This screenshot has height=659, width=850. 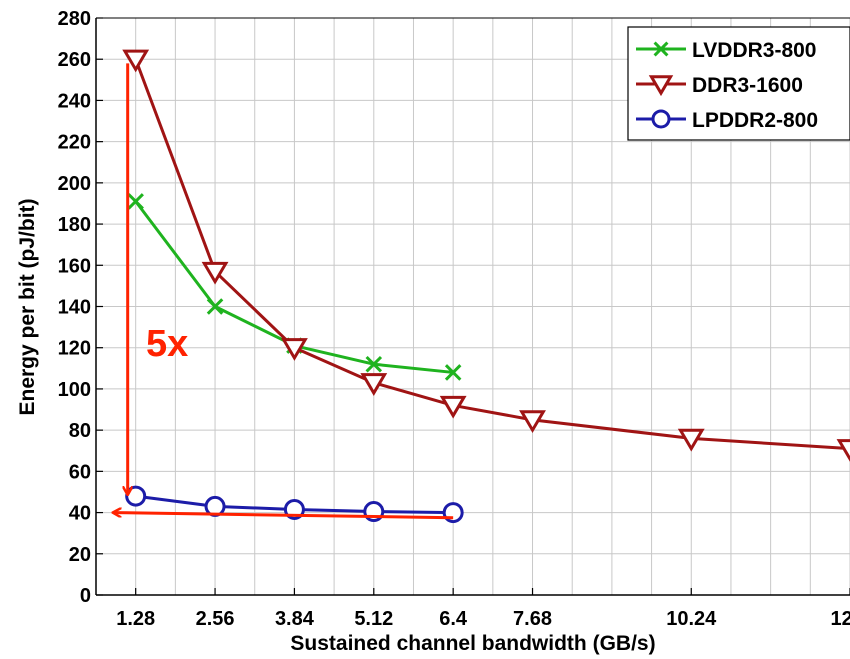 I want to click on x-tick-label: 1.28, so click(x=135, y=619).